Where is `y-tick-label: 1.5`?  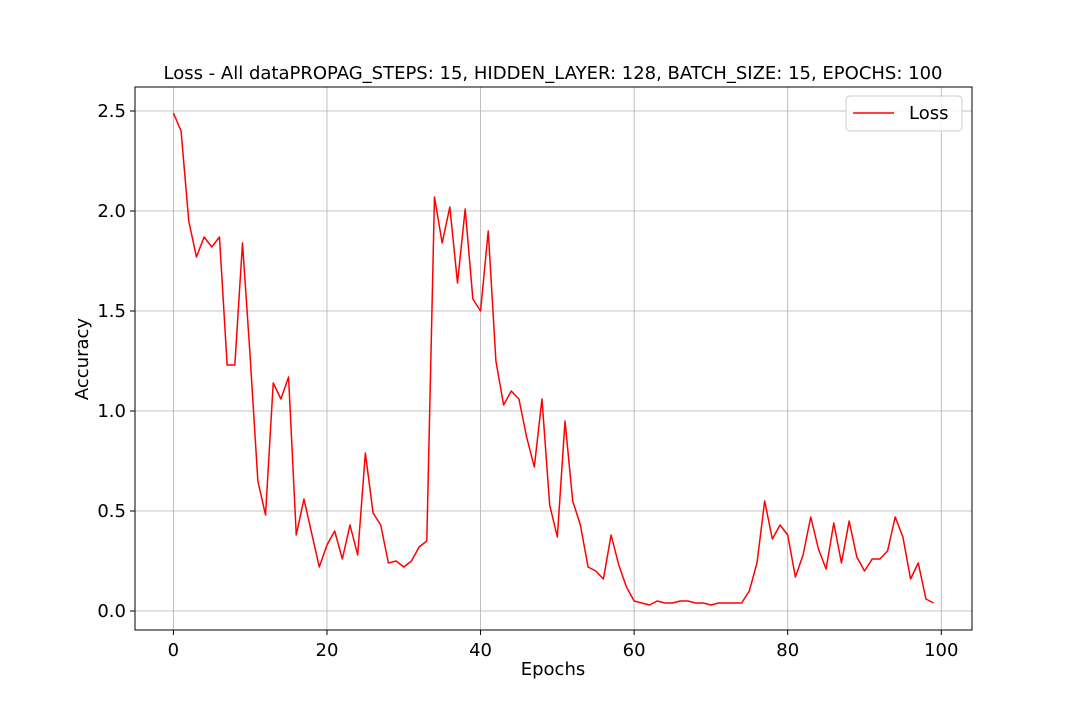
y-tick-label: 1.5 is located at coordinates (111, 311).